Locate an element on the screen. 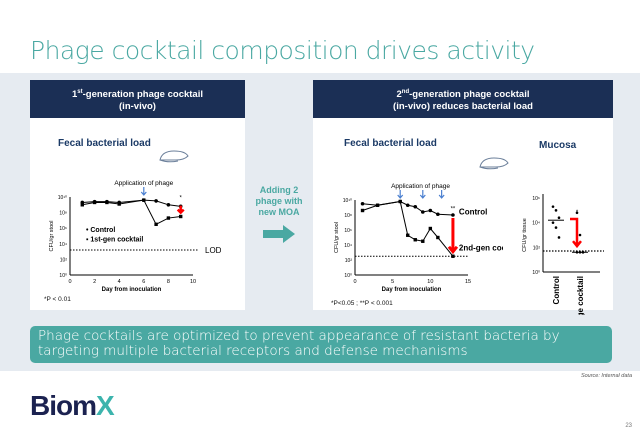 The image size is (640, 437). header-sup: nd is located at coordinates (405, 92).